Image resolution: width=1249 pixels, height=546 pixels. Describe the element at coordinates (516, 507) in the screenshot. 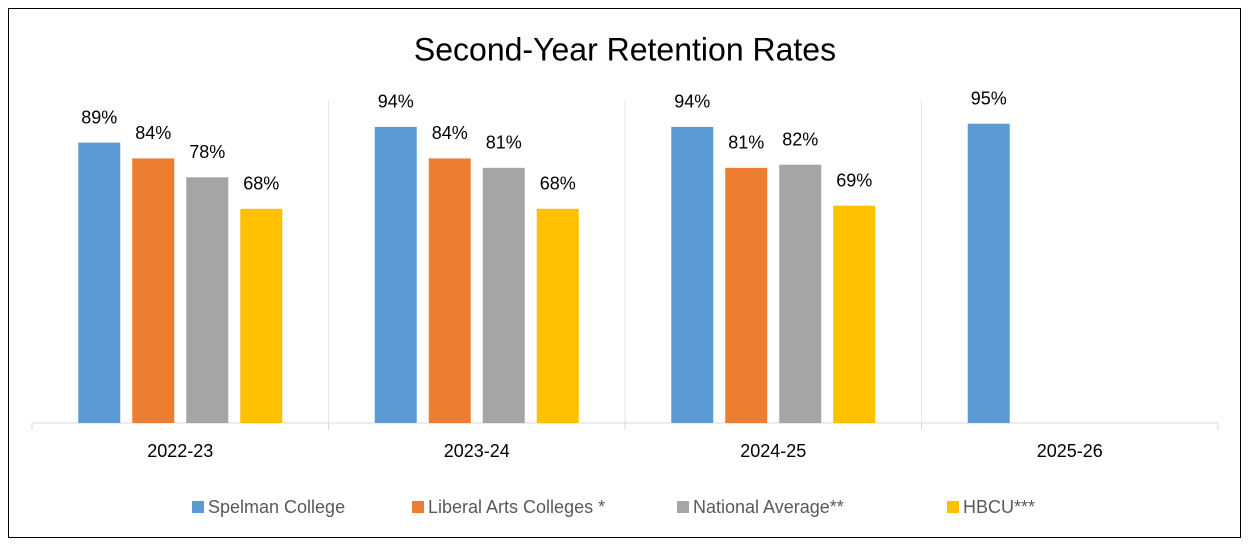

I see `legend-label: Liberal Arts Colleges *` at that location.